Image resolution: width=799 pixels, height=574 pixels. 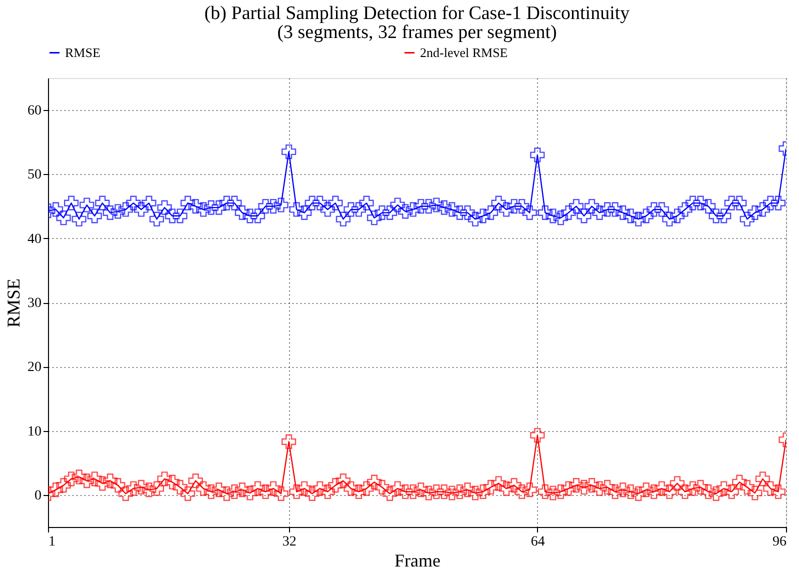 What do you see at coordinates (417, 13) in the screenshot?
I see `chart-title: (b) Partial Sampling Detection for Case-1 Discontinuity` at bounding box center [417, 13].